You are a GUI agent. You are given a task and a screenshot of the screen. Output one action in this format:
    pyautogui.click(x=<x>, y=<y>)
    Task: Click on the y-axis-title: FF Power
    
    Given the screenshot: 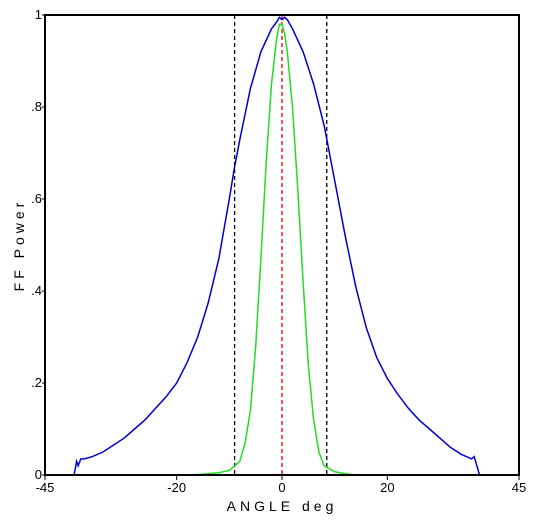 What is the action you would take?
    pyautogui.click(x=19, y=245)
    